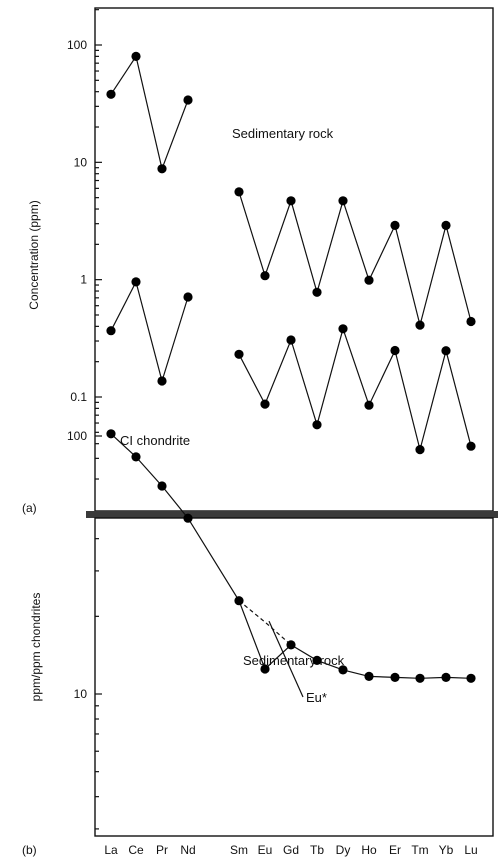  Describe the element at coordinates (292, 514) in the screenshot. I see `panel-separator-bar` at that location.